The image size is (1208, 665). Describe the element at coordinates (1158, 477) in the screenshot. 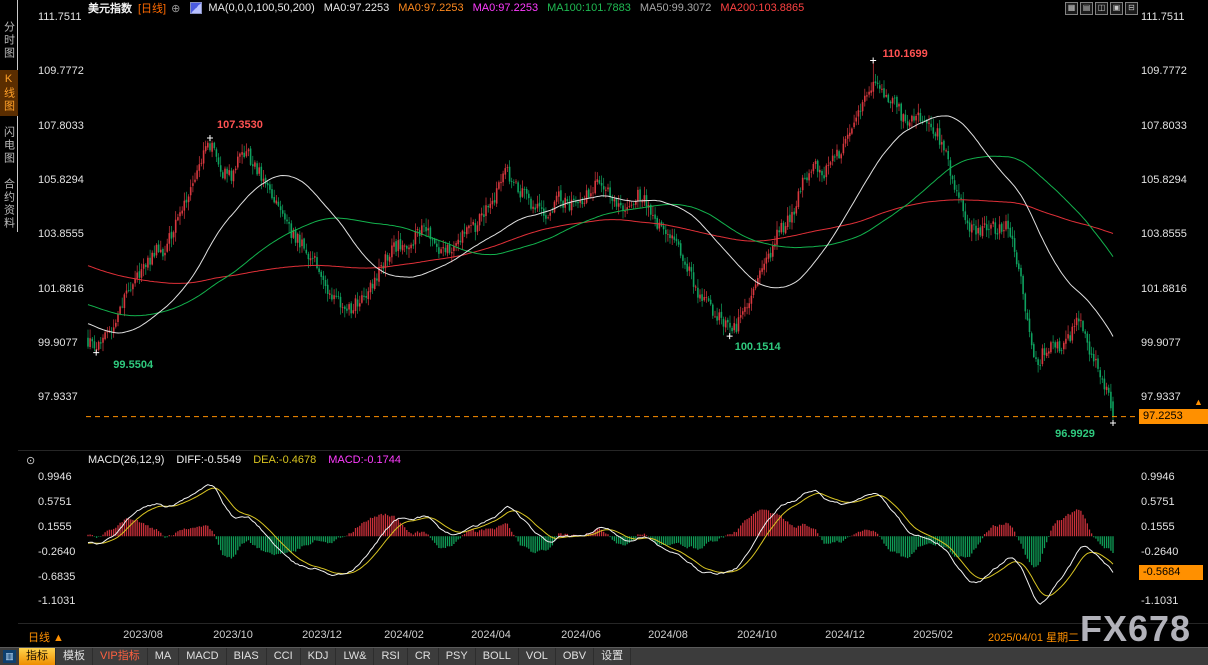

I see `macd-axis-right-1: 0.9946` at that location.